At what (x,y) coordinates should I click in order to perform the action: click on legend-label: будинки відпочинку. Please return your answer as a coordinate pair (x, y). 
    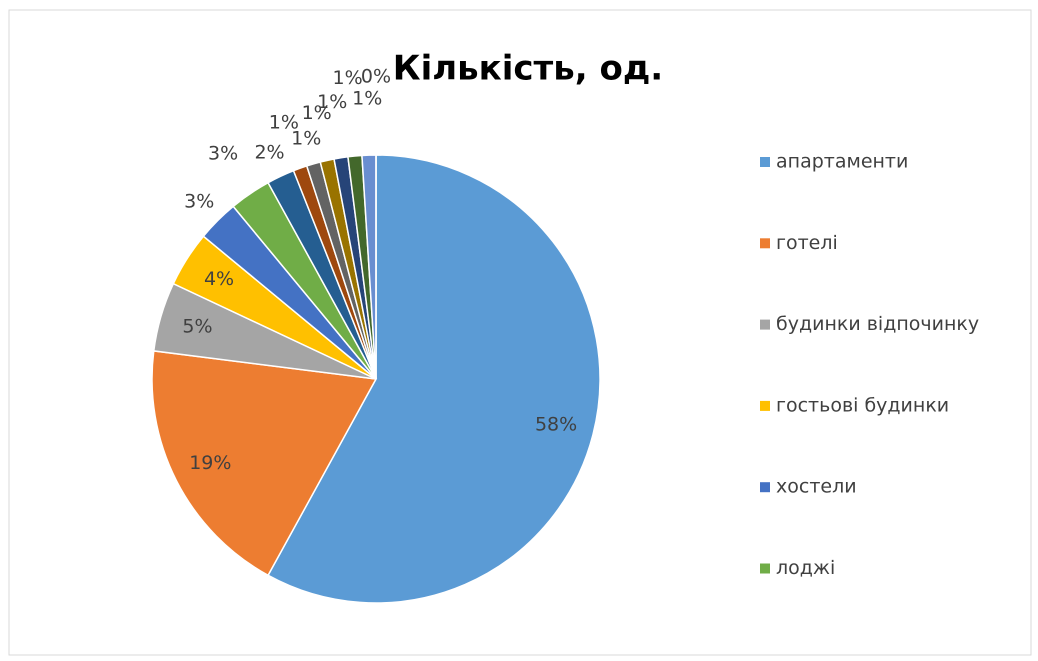
    Looking at the image, I should click on (877, 324).